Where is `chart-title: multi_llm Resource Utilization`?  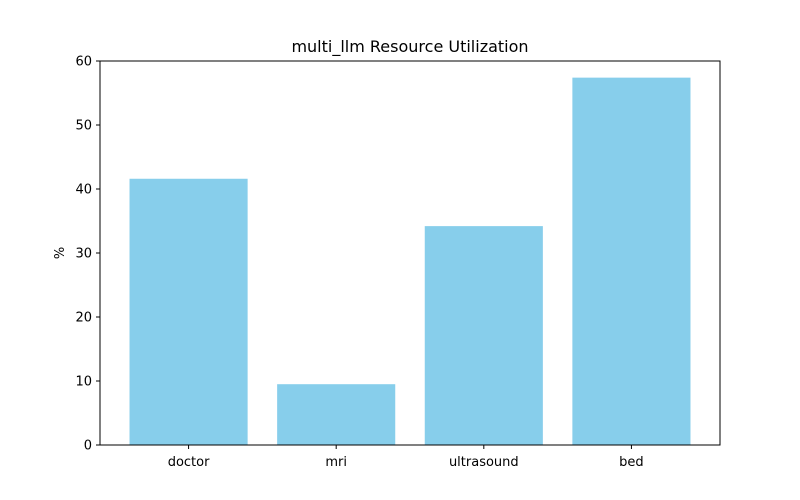 chart-title: multi_llm Resource Utilization is located at coordinates (409, 47).